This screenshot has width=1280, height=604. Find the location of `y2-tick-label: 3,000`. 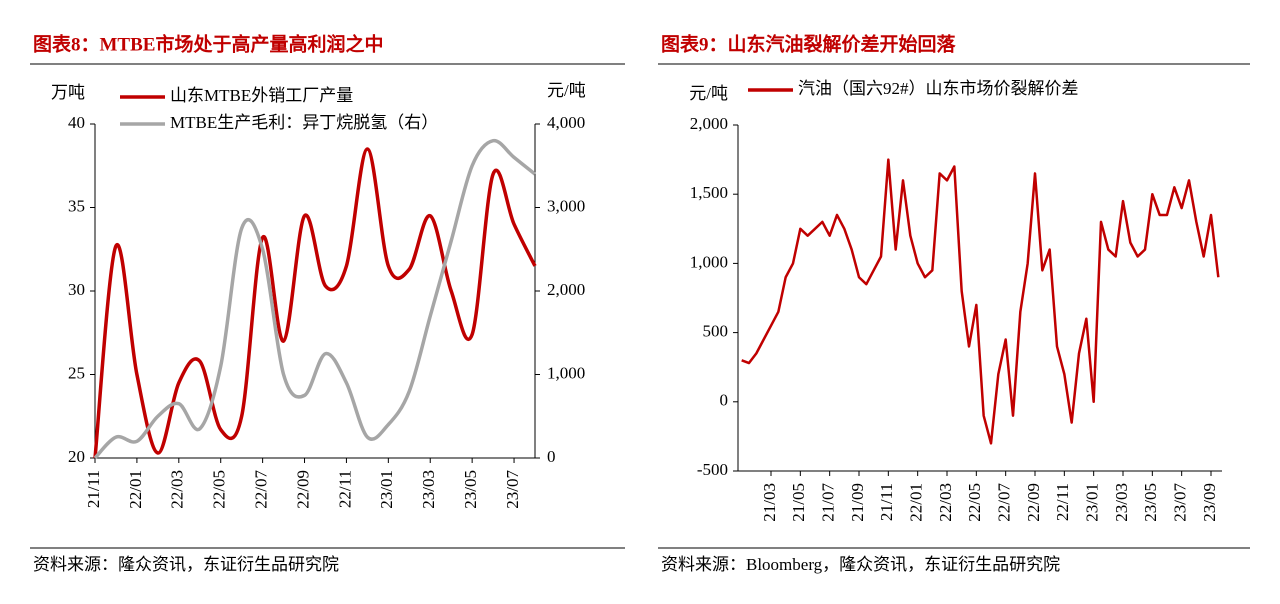

y2-tick-label: 3,000 is located at coordinates (566, 205).